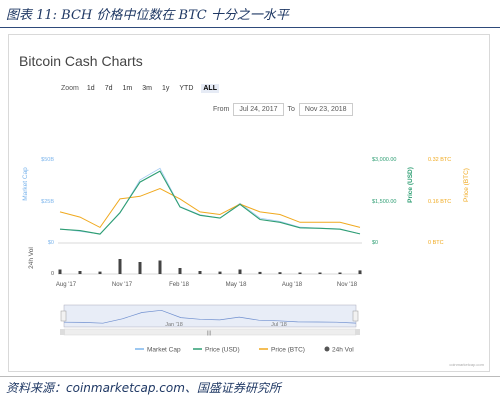  What do you see at coordinates (355, 316) in the screenshot?
I see `navigator-right-handle` at bounding box center [355, 316].